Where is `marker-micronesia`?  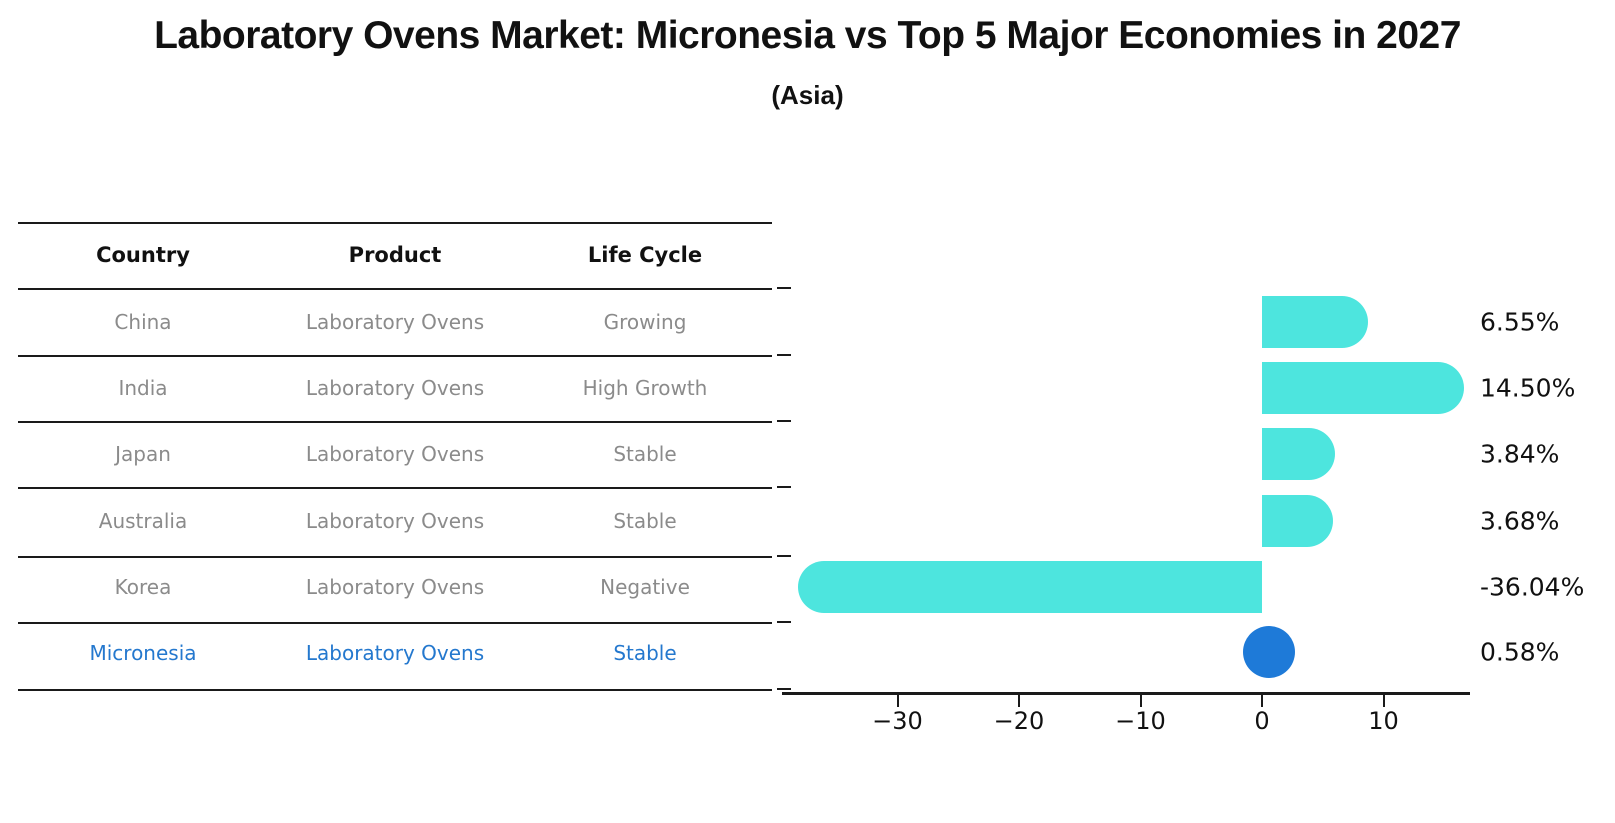 marker-micronesia is located at coordinates (1269, 652).